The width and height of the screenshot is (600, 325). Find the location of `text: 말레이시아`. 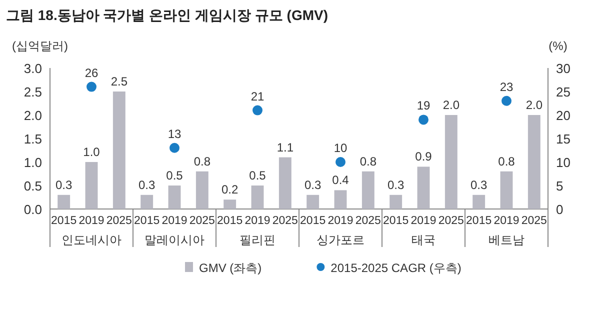

text: 말레이시아 is located at coordinates (174, 240).